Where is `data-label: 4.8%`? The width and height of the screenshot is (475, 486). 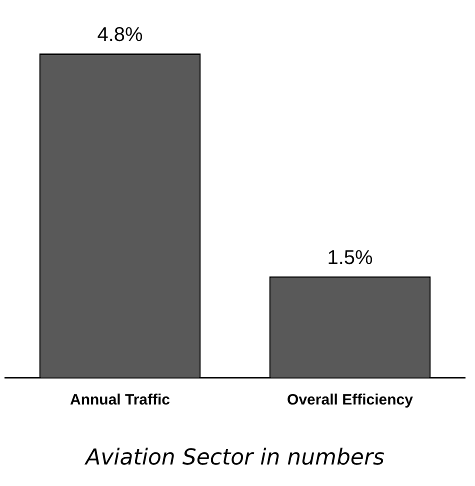 data-label: 4.8% is located at coordinates (120, 35).